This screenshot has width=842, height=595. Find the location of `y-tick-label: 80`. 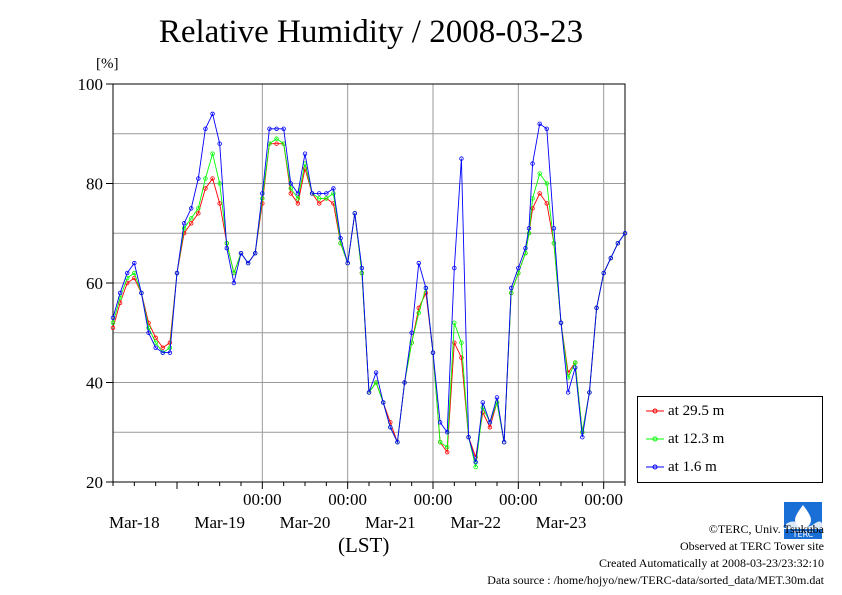

y-tick-label: 80 is located at coordinates (94, 184).